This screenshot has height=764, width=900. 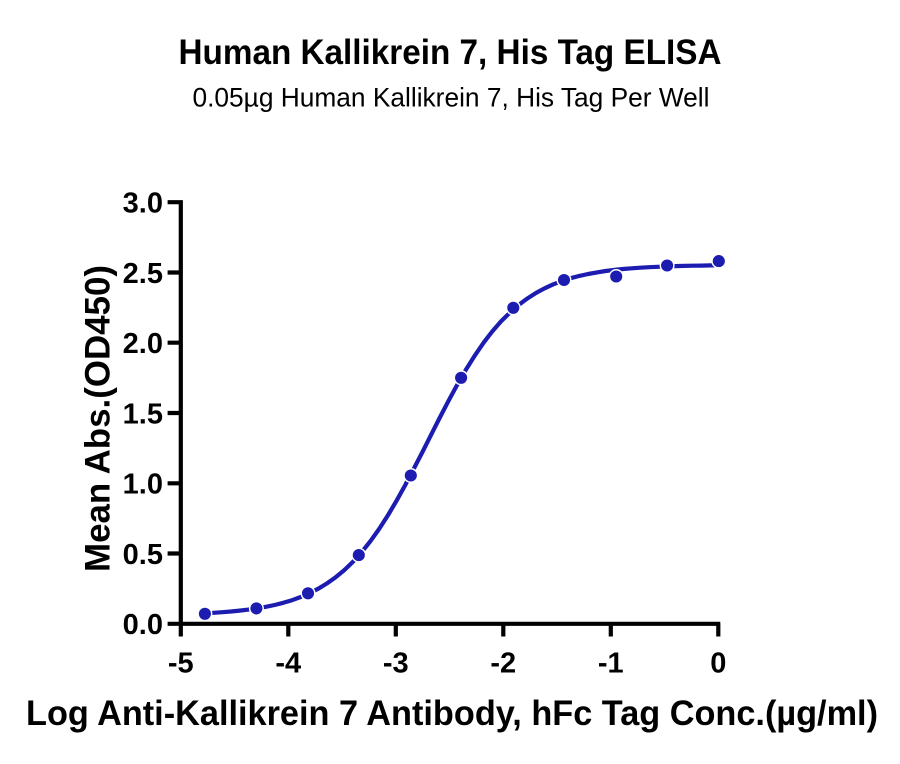 I want to click on svg-text:Human Kallikrein 7, His Tag EL: Human Kallikrein 7, His Tag ELISA, so click(x=450, y=52).